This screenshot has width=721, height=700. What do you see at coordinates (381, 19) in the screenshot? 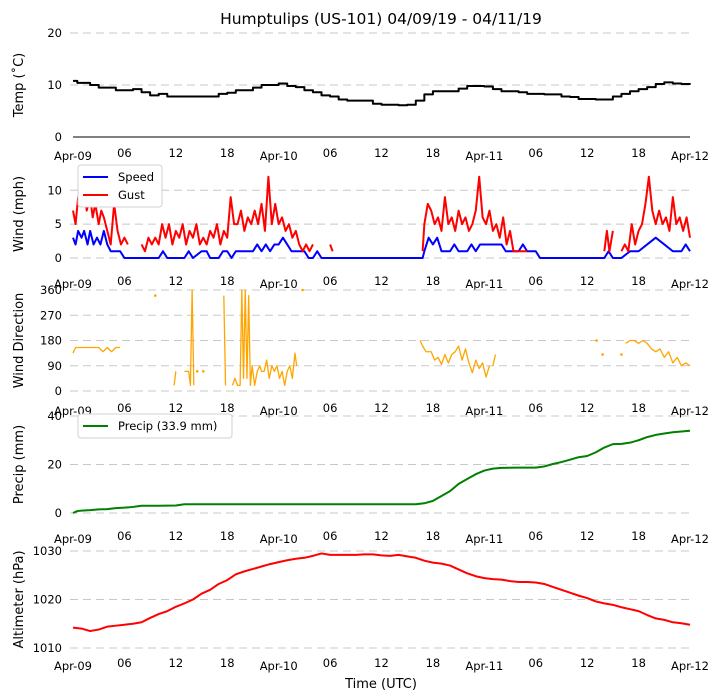
I see `chart-title: Humptulips (US-101) 04/09/19 - 04/11/19` at bounding box center [381, 19].